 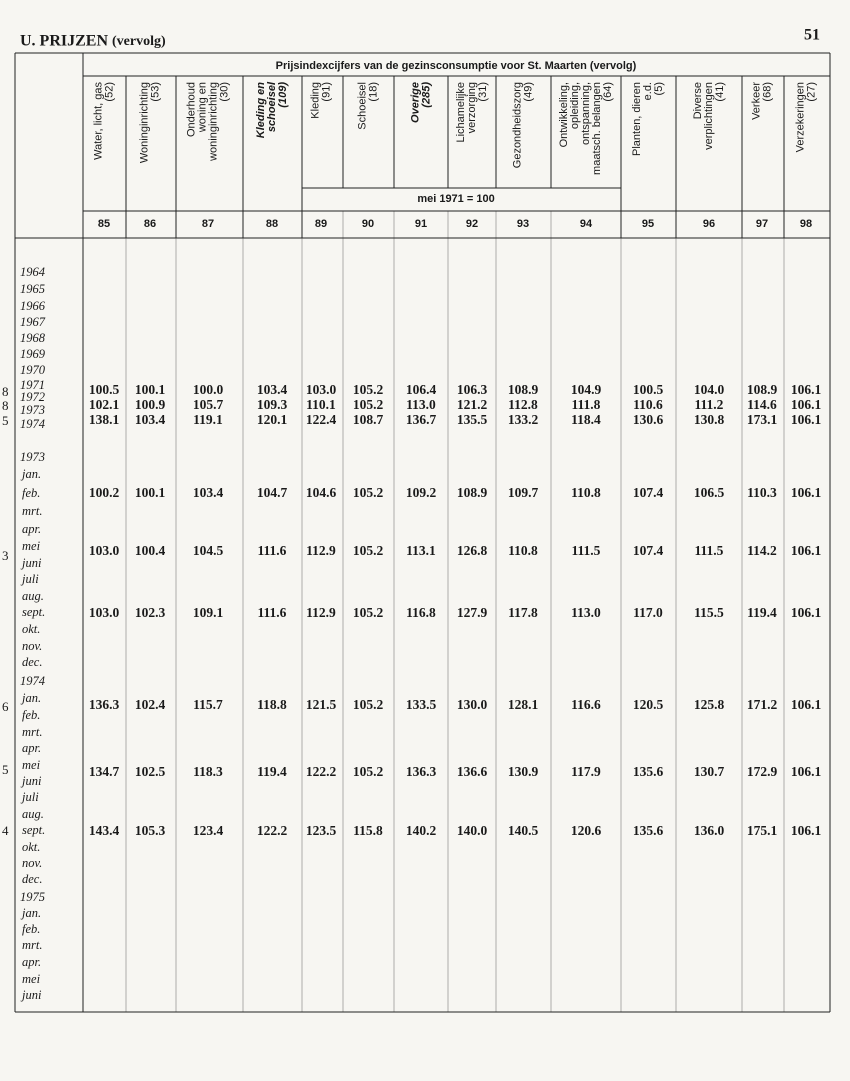 I want to click on month-label: mei, so click(x=31, y=979).